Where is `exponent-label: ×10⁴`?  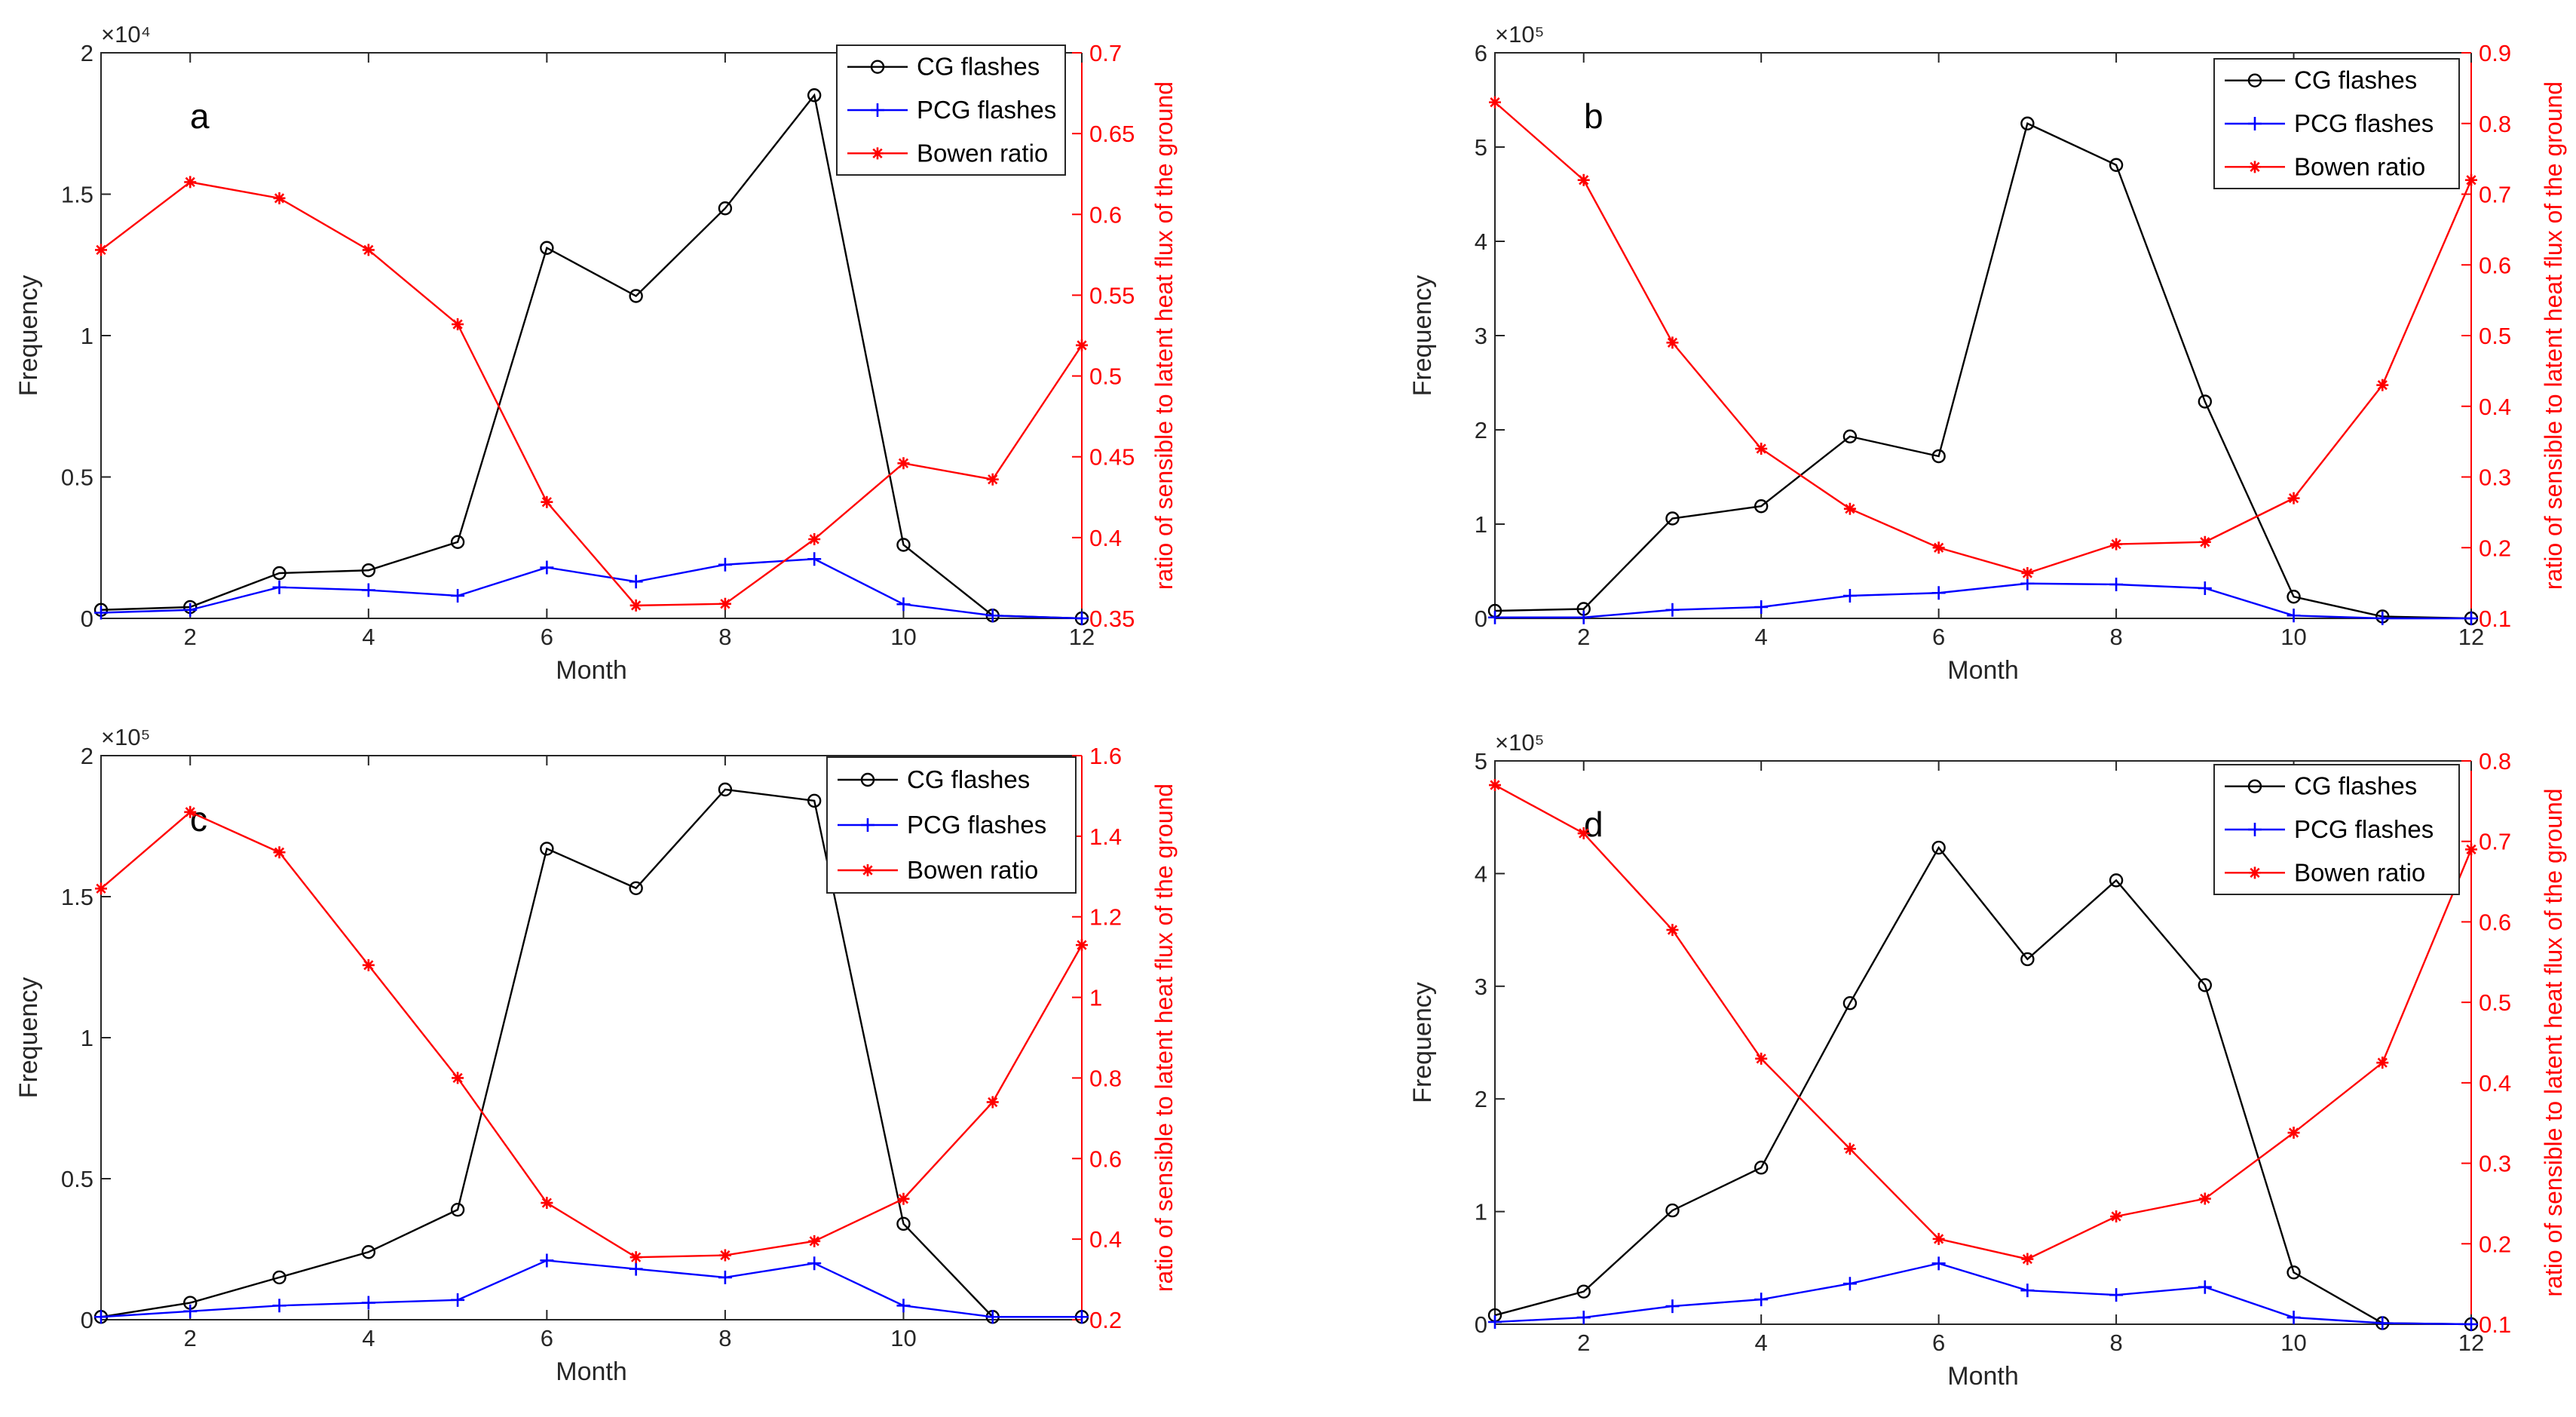
exponent-label: ×10⁴ is located at coordinates (126, 34).